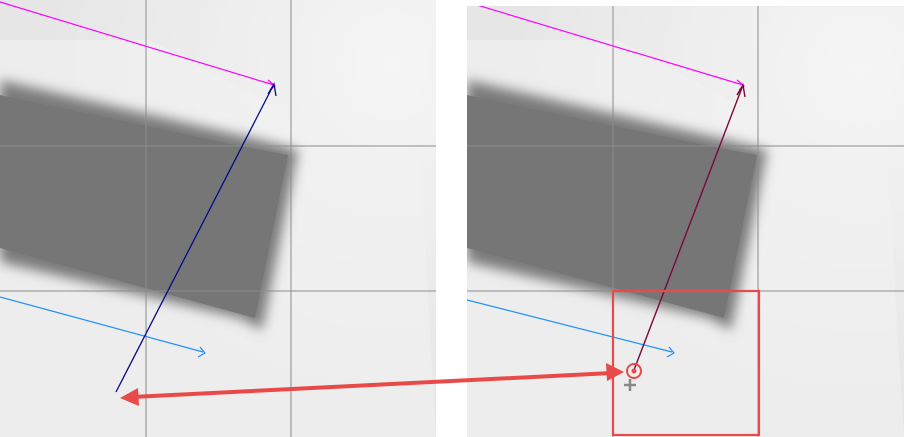 The image size is (904, 437). What do you see at coordinates (634, 371) in the screenshot?
I see `target-marker-icon` at bounding box center [634, 371].